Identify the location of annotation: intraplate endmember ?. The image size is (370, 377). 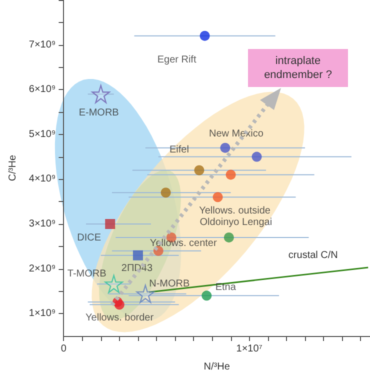
(298, 68).